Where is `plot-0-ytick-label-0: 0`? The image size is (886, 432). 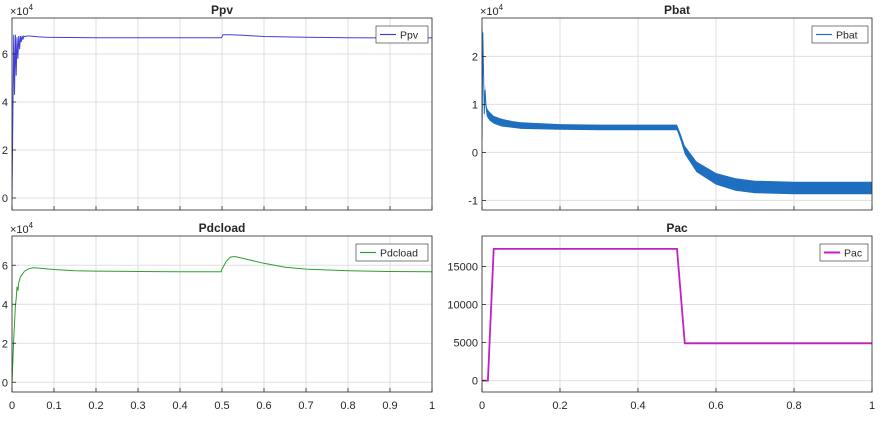 plot-0-ytick-label-0: 0 is located at coordinates (5, 199).